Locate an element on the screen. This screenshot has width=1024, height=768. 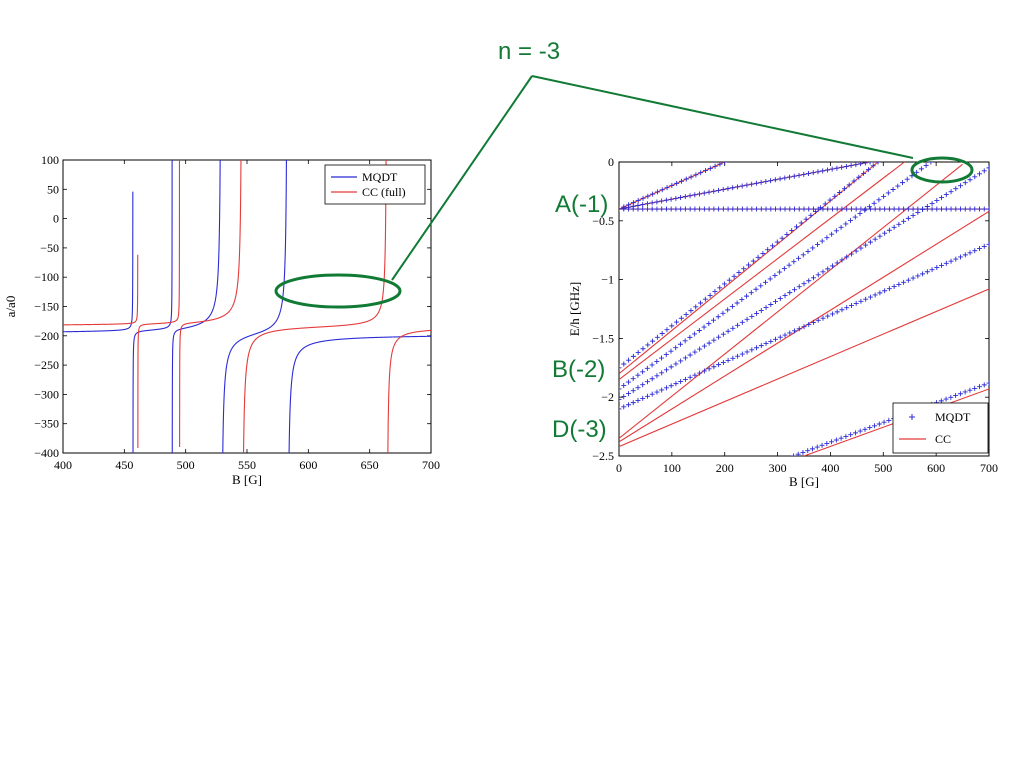
left-series-group is located at coordinates (247, 306).